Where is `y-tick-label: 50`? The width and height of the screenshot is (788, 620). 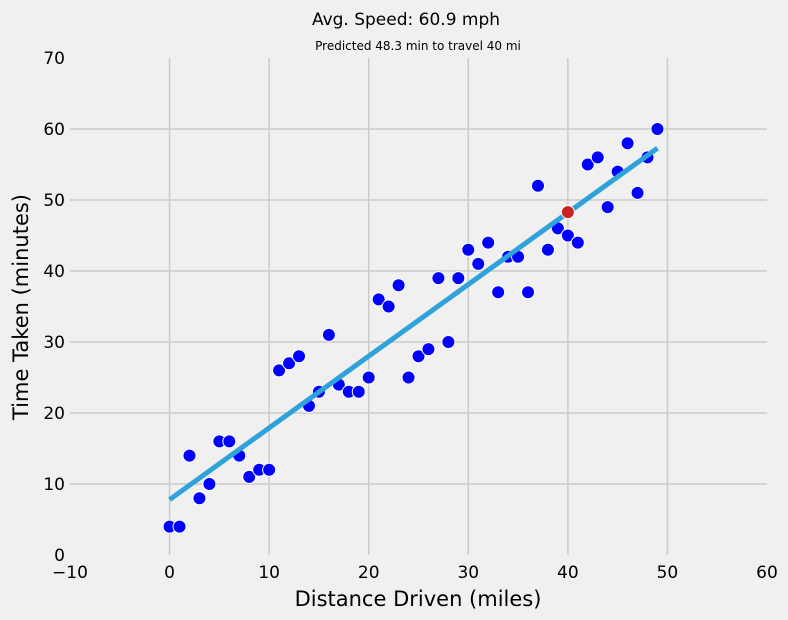
y-tick-label: 50 is located at coordinates (54, 201).